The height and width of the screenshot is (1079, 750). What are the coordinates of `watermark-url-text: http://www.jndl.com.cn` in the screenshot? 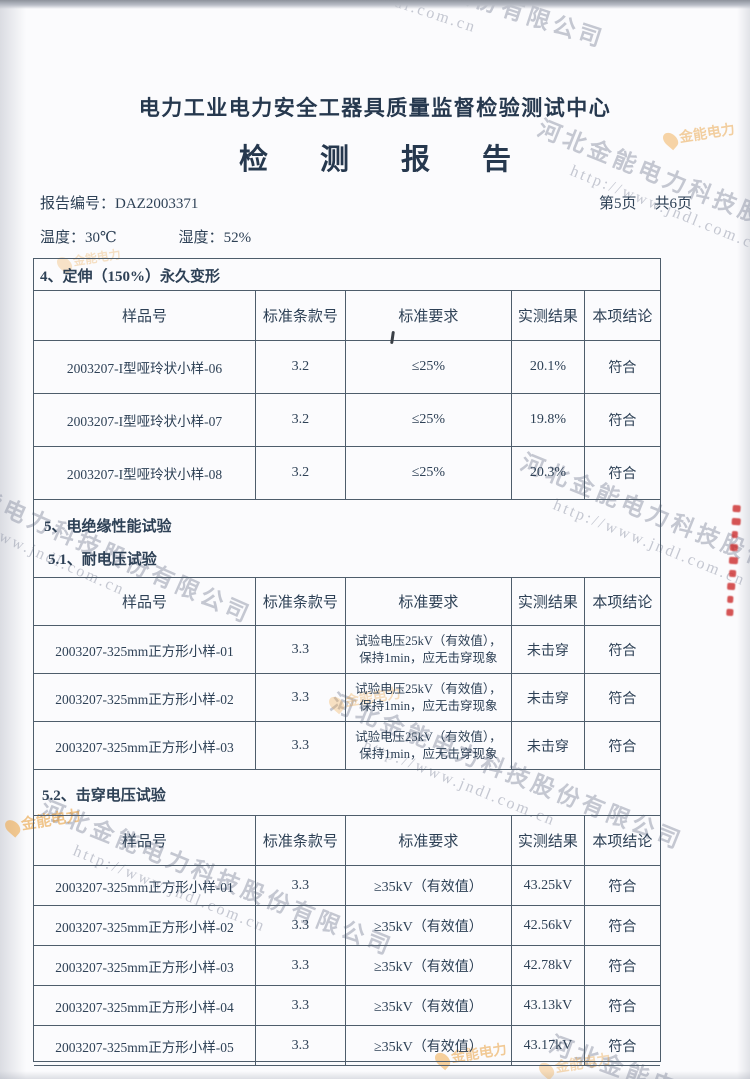 It's located at (416, 38).